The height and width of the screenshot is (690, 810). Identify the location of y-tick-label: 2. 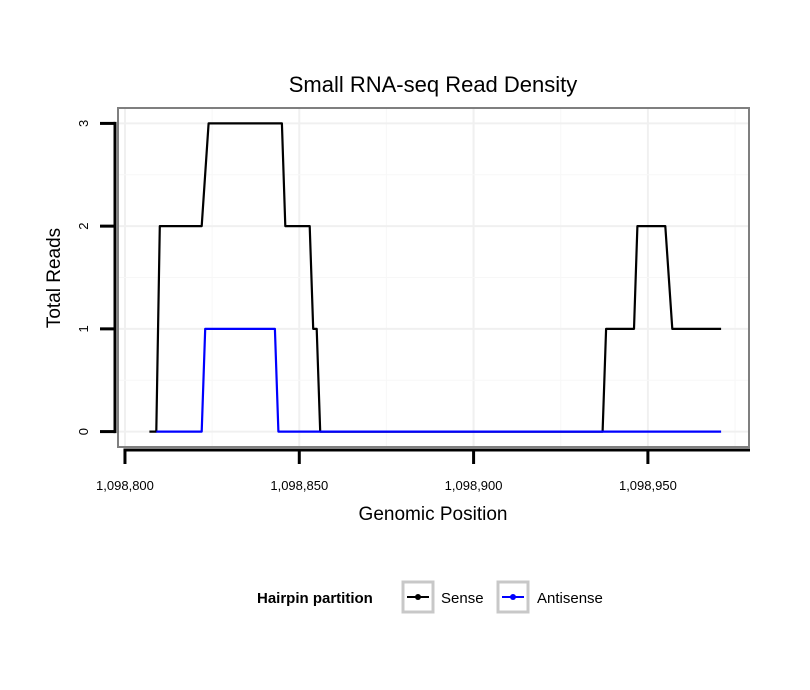
(83, 226).